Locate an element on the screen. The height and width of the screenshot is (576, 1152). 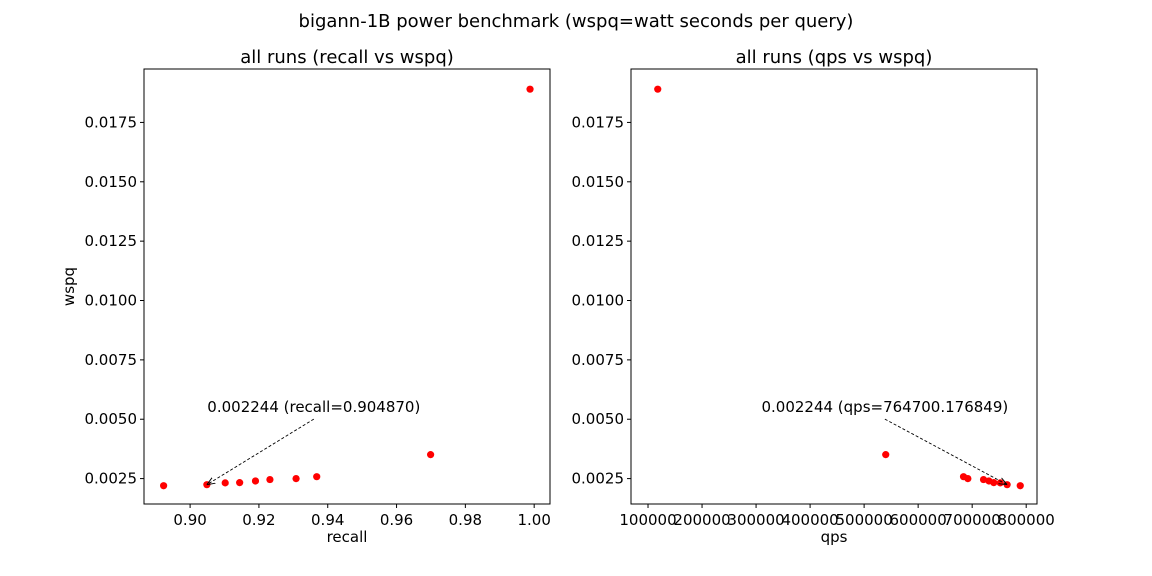
chart-2-x-tick-label: 400000 is located at coordinates (809, 520).